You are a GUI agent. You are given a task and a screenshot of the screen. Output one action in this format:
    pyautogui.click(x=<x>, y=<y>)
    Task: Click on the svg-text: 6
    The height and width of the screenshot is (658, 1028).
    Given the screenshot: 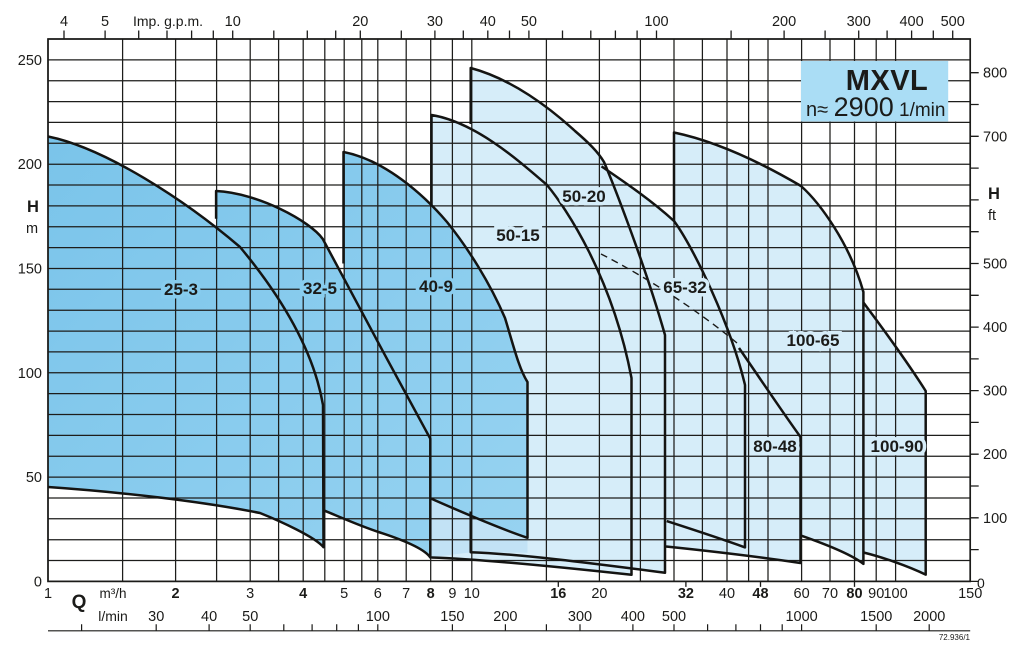 What is the action you would take?
    pyautogui.click(x=378, y=594)
    